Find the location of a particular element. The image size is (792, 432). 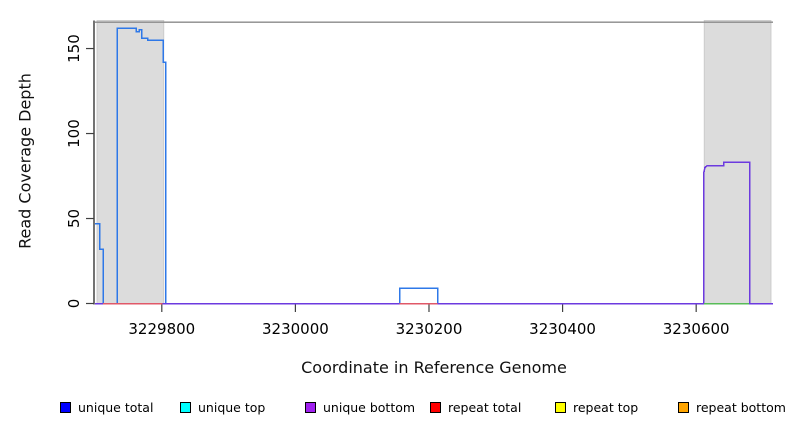

legend-label: repeat total is located at coordinates (485, 407).